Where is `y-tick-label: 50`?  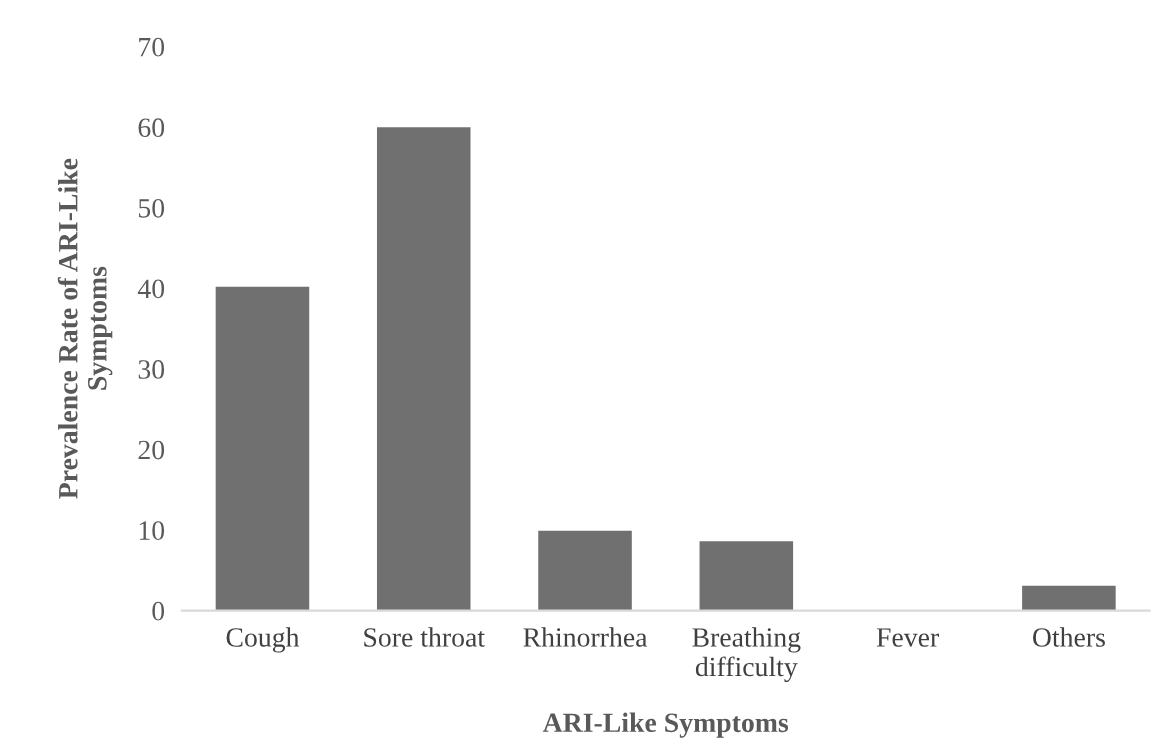
y-tick-label: 50 is located at coordinates (151, 208).